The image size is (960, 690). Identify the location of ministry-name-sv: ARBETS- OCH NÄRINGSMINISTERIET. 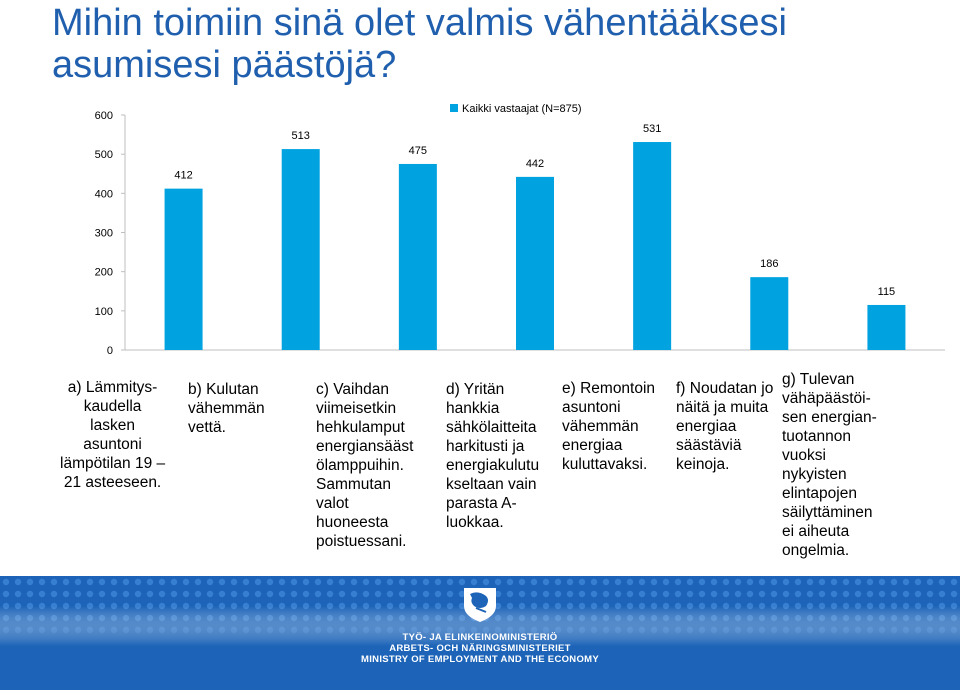
(480, 648).